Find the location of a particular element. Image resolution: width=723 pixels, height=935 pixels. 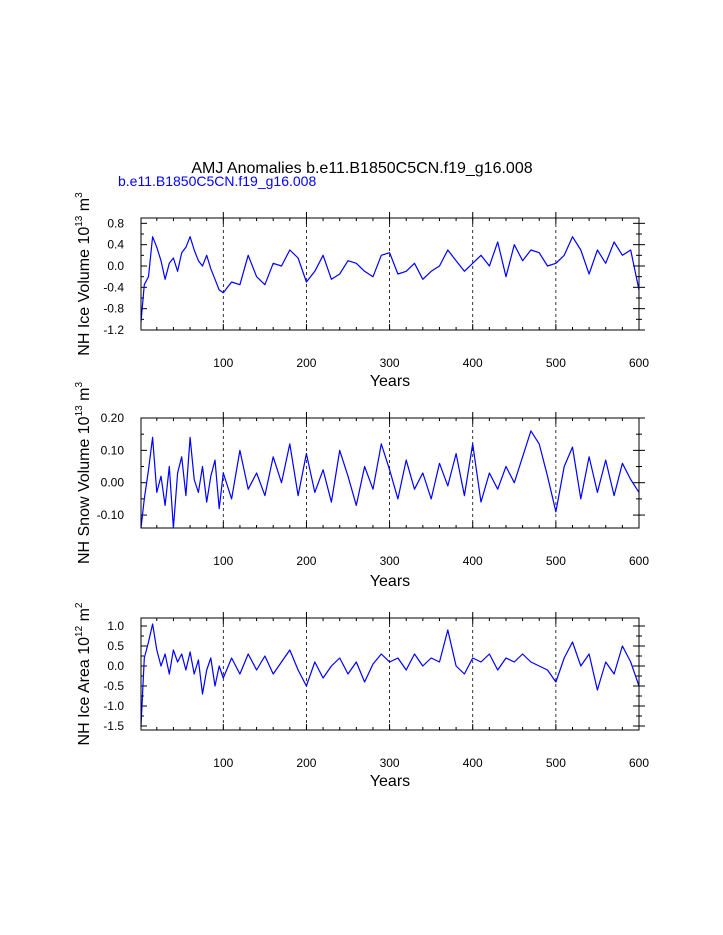

y-tick-label: 0.4 is located at coordinates (115, 245).